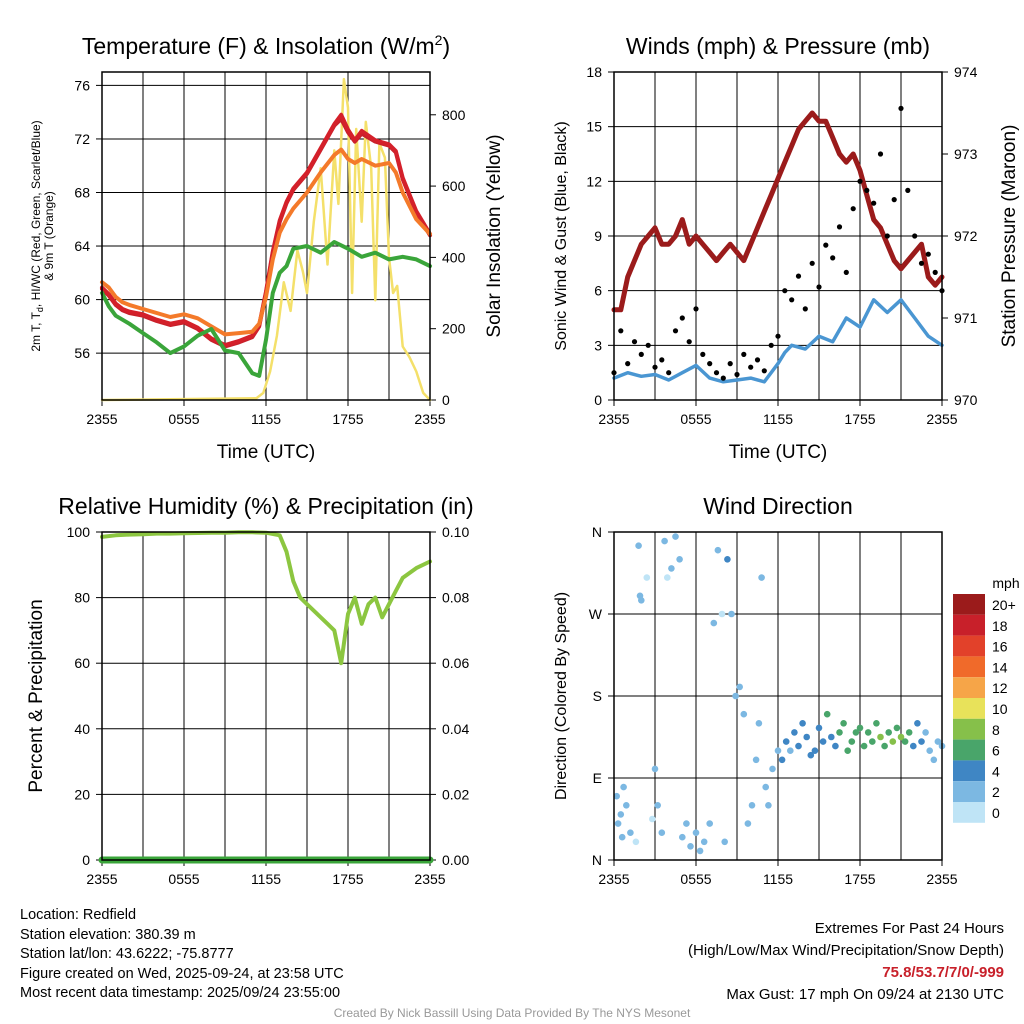  Describe the element at coordinates (597, 778) in the screenshot. I see `dir-ytick-label: E` at that location.